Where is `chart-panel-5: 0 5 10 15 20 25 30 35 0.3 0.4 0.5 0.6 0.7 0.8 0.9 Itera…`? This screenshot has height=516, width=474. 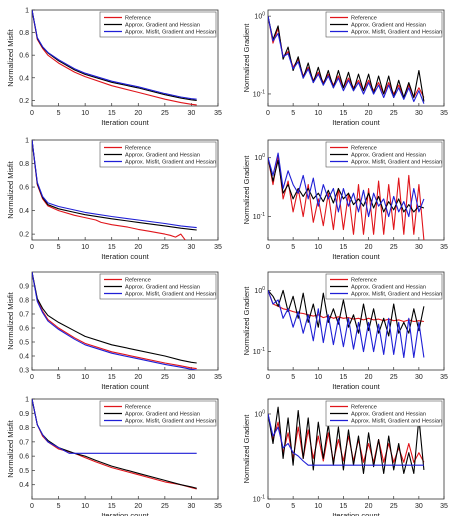
chart-panel-5: 0 5 10 15 20 25 30 35 0.3 0.4 0.5 0.6 0.7 0.8 0.9 Itera… is located at coordinates (114, 331).